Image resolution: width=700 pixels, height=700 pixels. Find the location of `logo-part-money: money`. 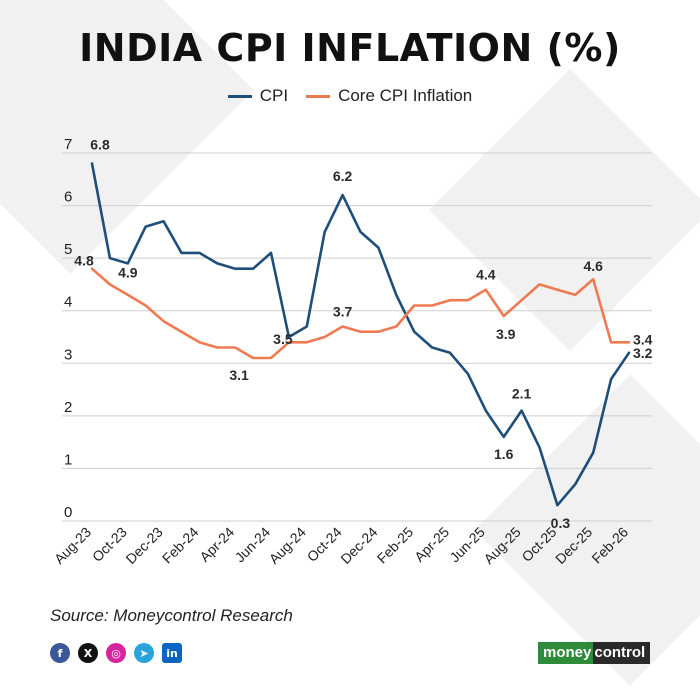

logo-part-money: money is located at coordinates (566, 653).